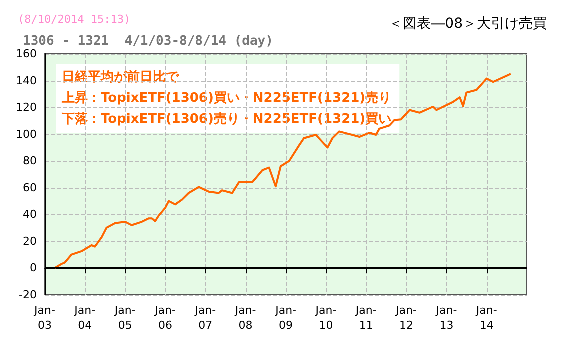  Describe the element at coordinates (45, 318) in the screenshot. I see `x-tick-label: Jan- 03` at that location.